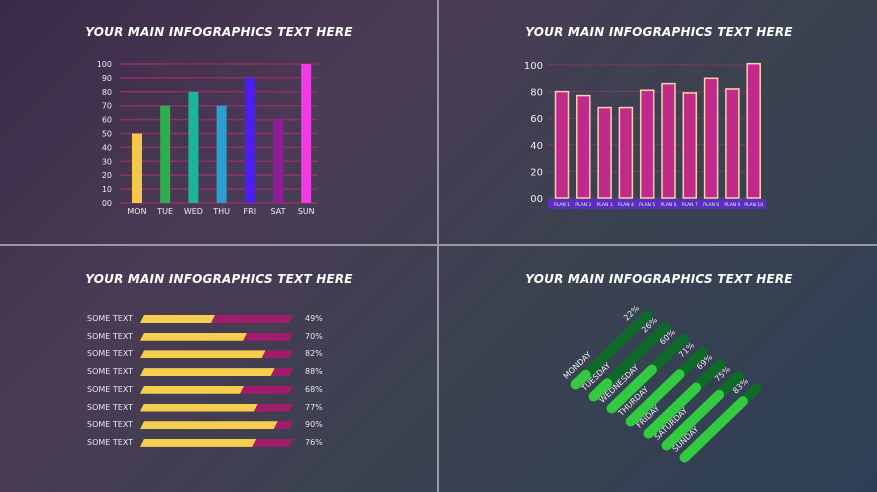 This screenshot has height=492, width=877. I want to click on x-tick-label: PLAN 2, so click(583, 205).